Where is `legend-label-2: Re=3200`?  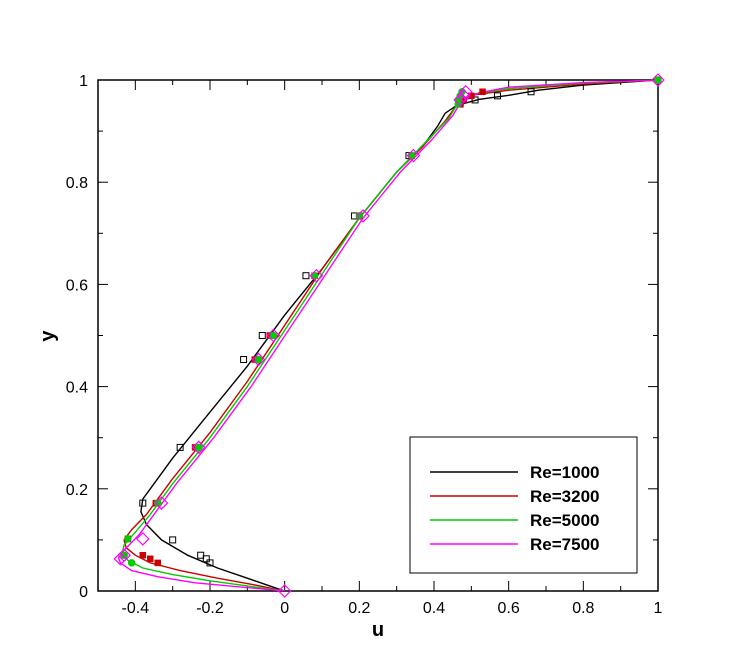 legend-label-2: Re=3200 is located at coordinates (564, 496).